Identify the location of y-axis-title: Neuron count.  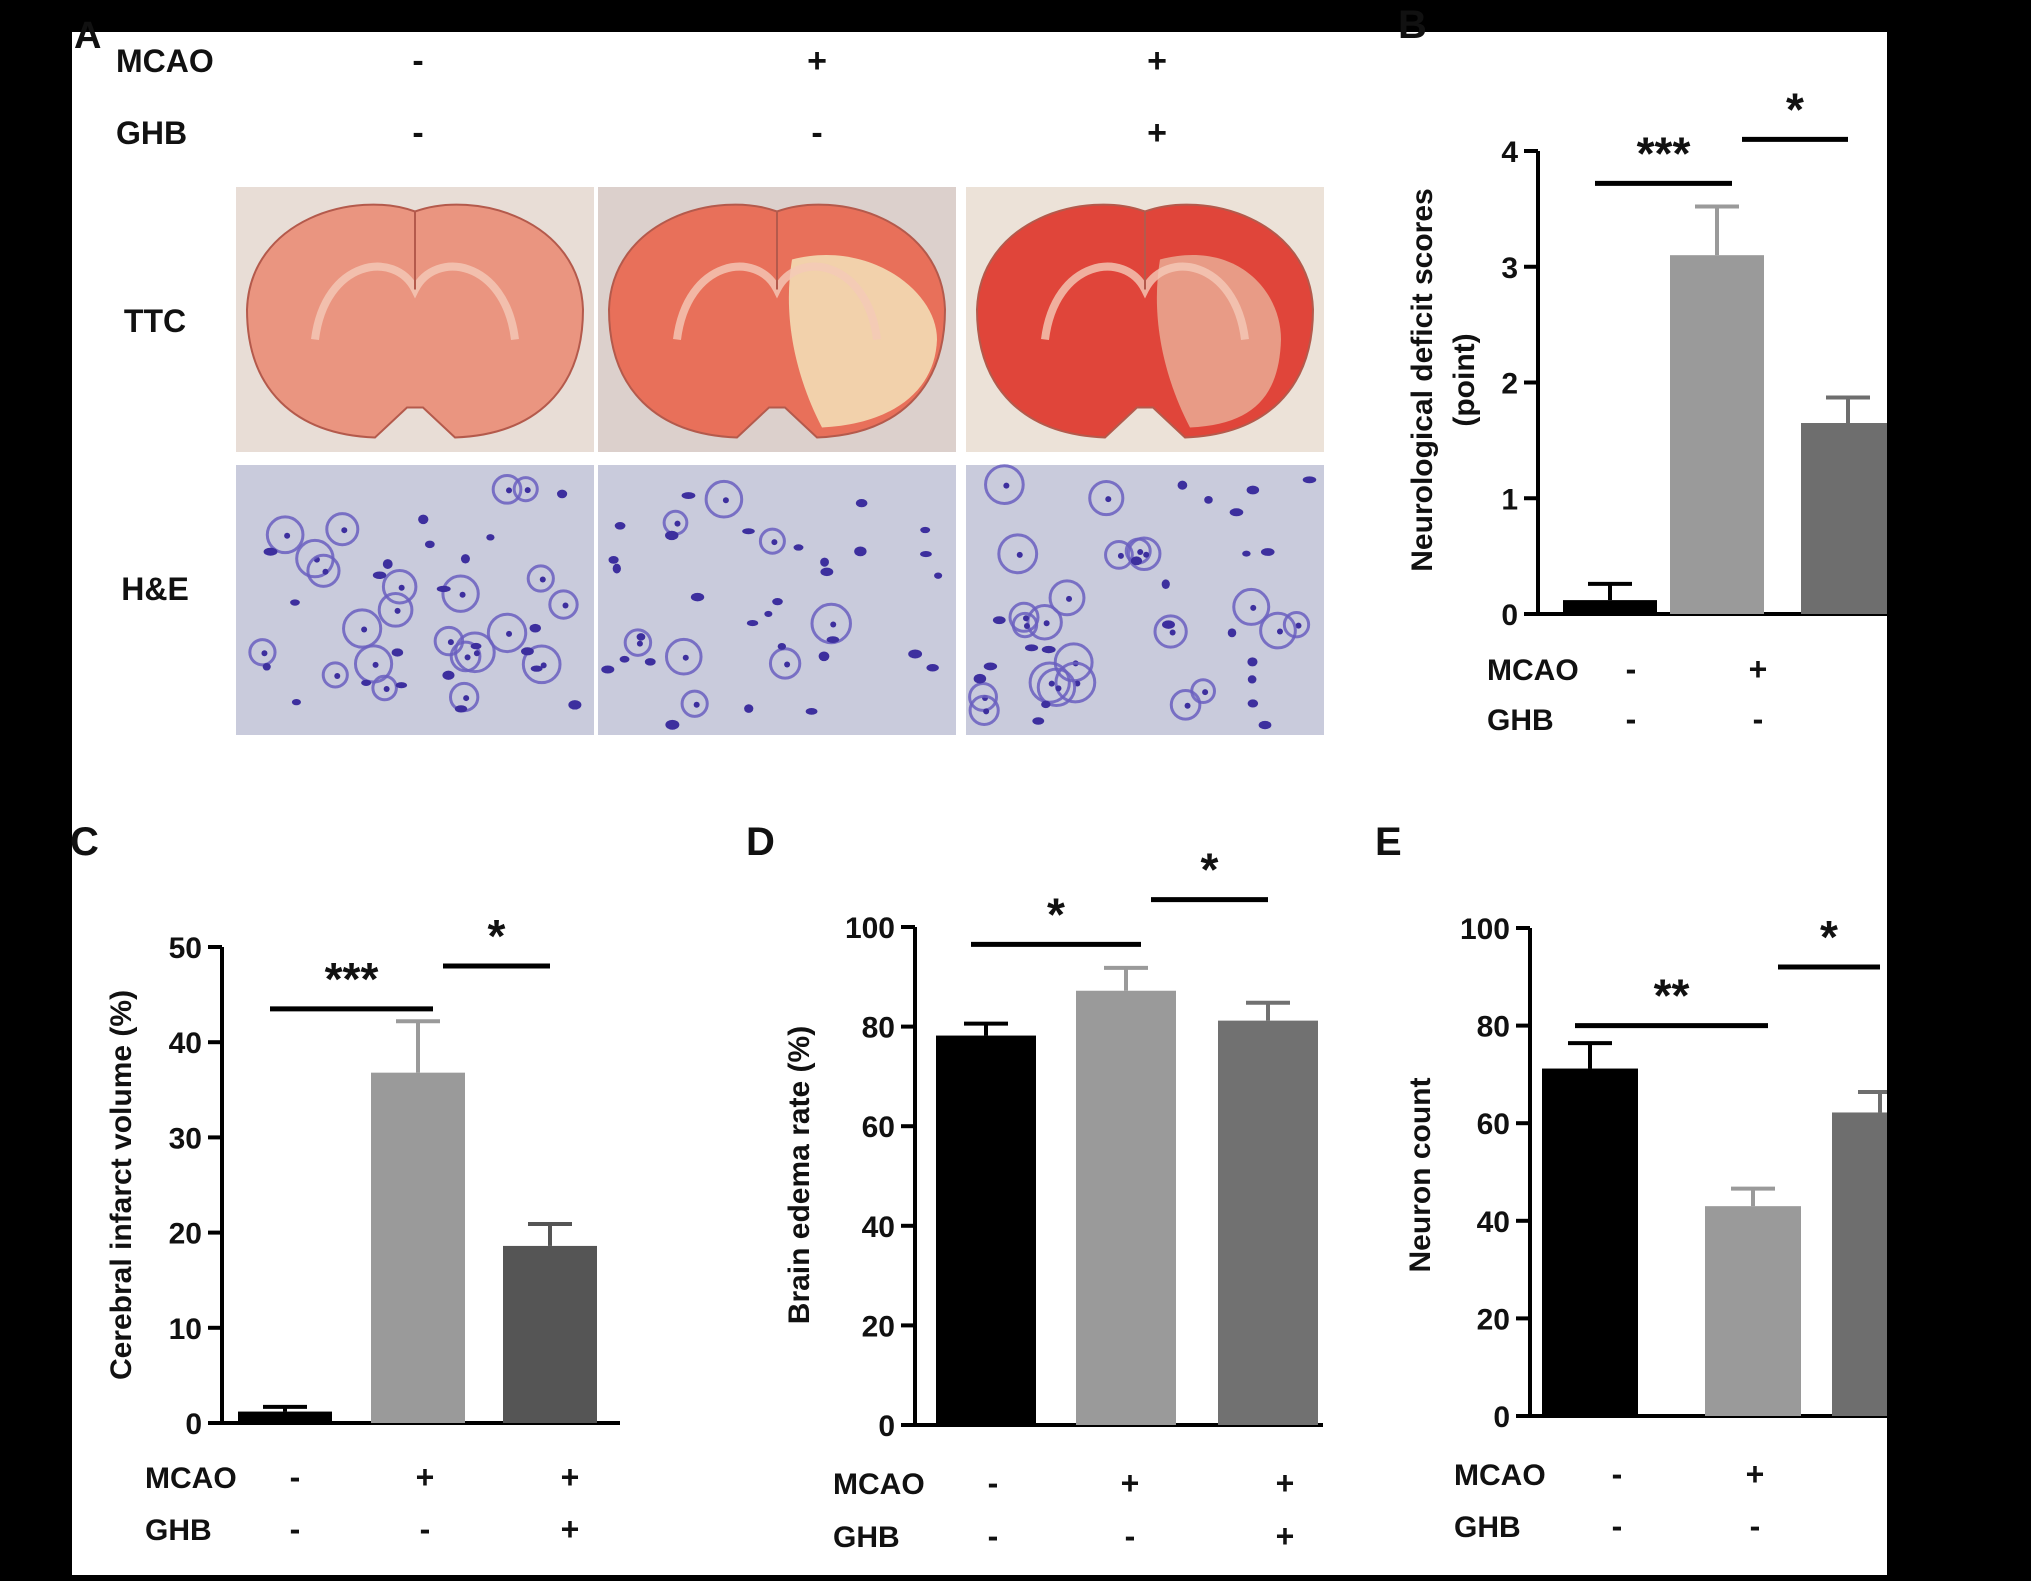
(1420, 1175).